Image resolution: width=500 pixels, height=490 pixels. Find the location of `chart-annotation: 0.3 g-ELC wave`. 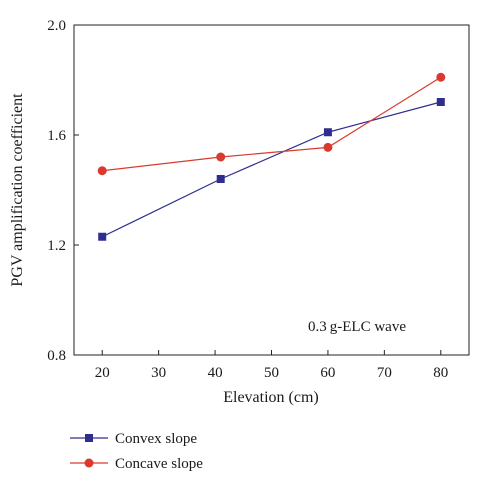

chart-annotation: 0.3 g-ELC wave is located at coordinates (357, 327).